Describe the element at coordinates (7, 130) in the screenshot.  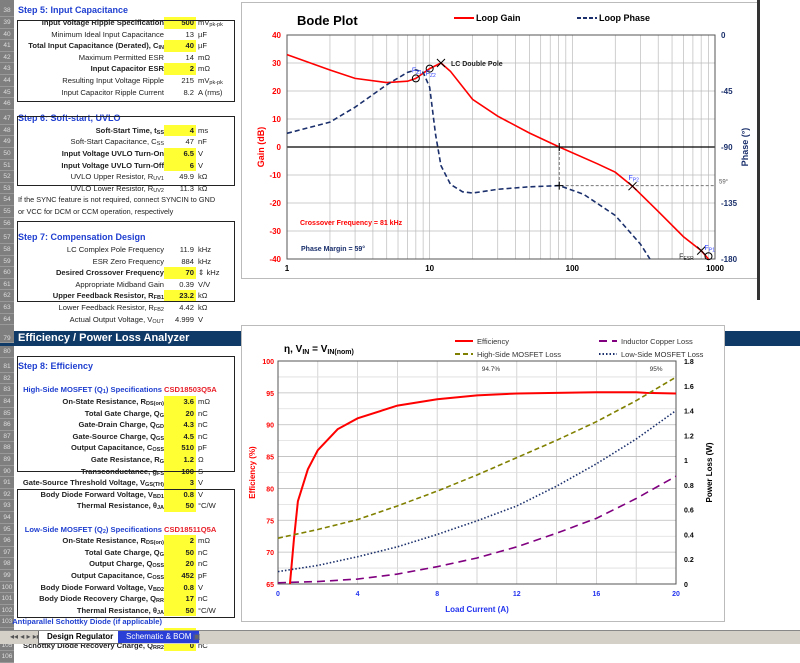
I see `row-number: 48` at that location.